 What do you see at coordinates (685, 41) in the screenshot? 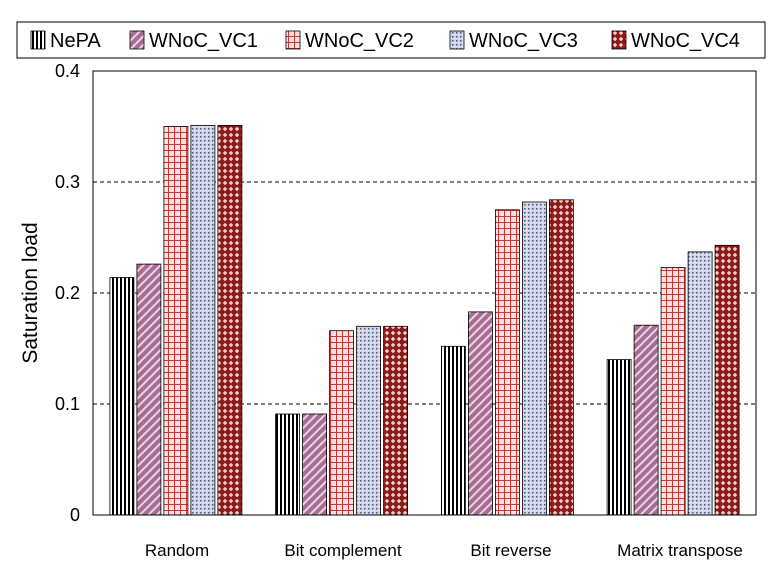
I see `legend-label-wnoc-vc4: WNoC_VC4` at bounding box center [685, 41].